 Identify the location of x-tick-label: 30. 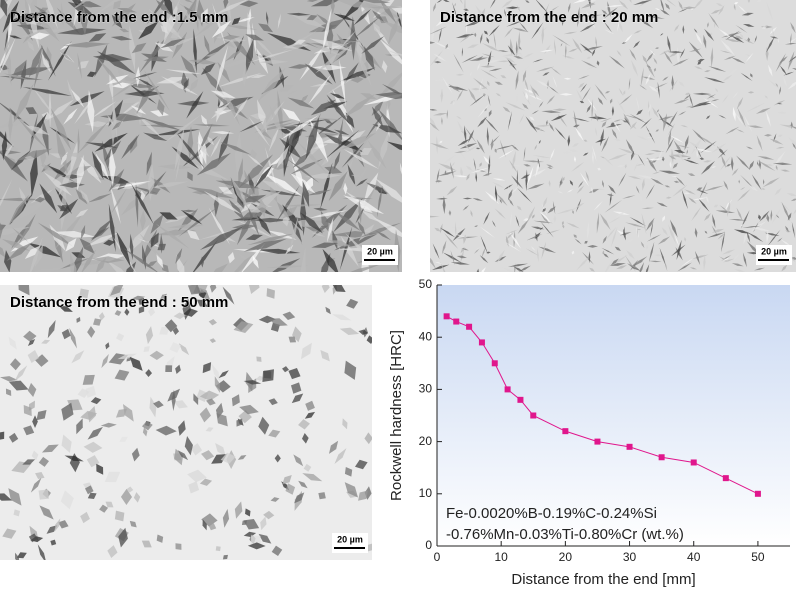
(630, 557).